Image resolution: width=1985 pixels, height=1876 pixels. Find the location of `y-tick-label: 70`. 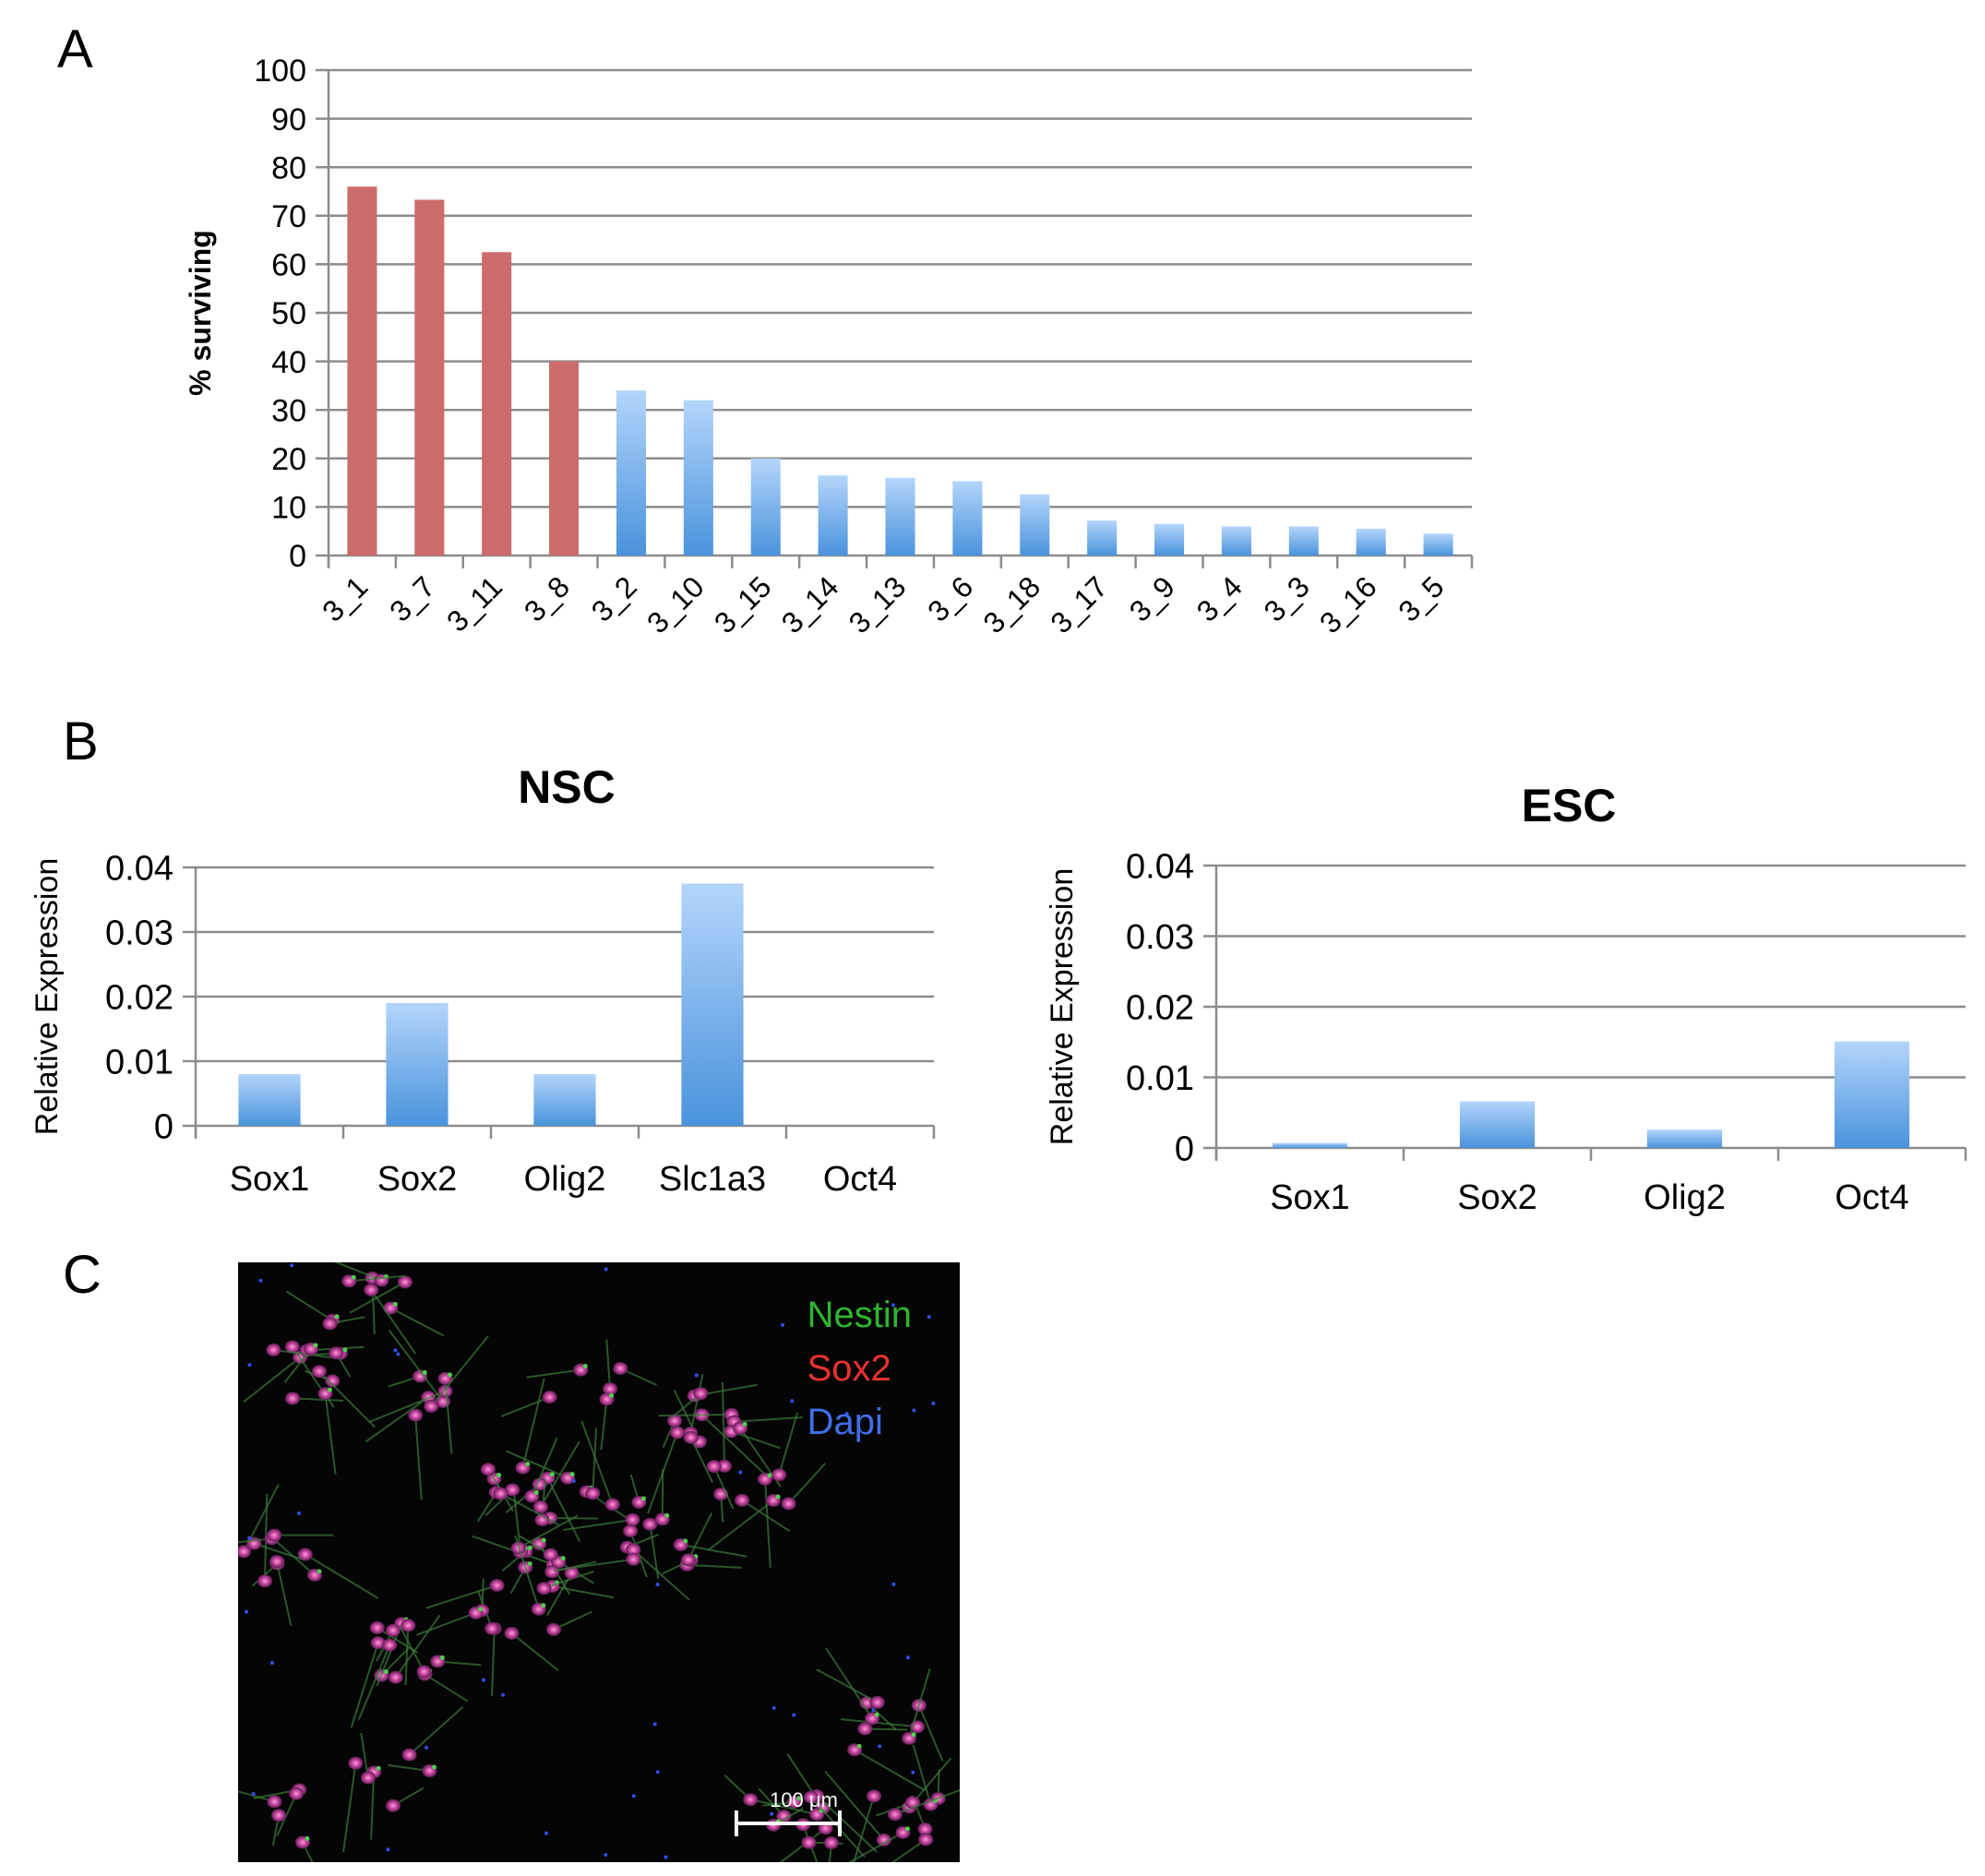

y-tick-label: 70 is located at coordinates (288, 217).